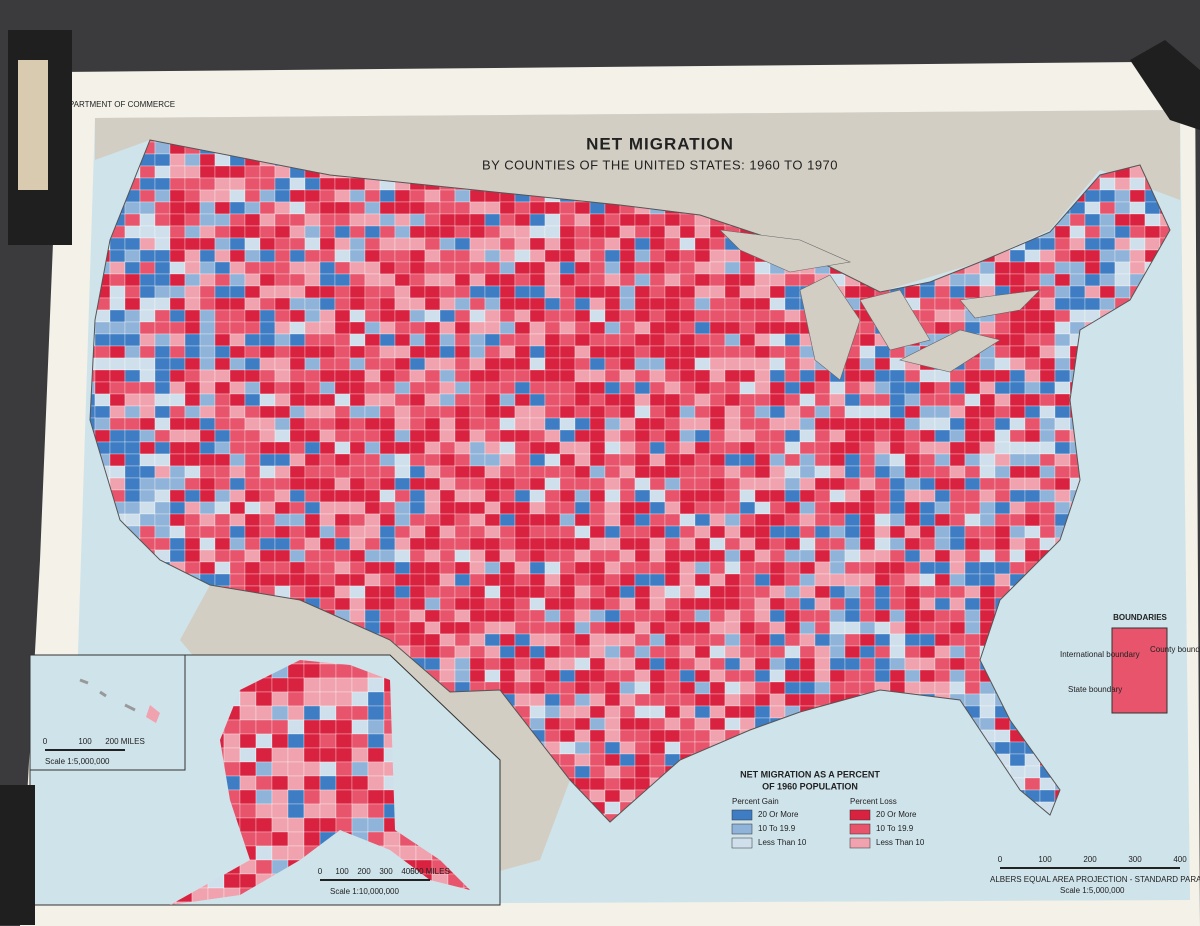 The image size is (1200, 926). What do you see at coordinates (782, 842) in the screenshot?
I see `legend-label: Less Than 10` at bounding box center [782, 842].